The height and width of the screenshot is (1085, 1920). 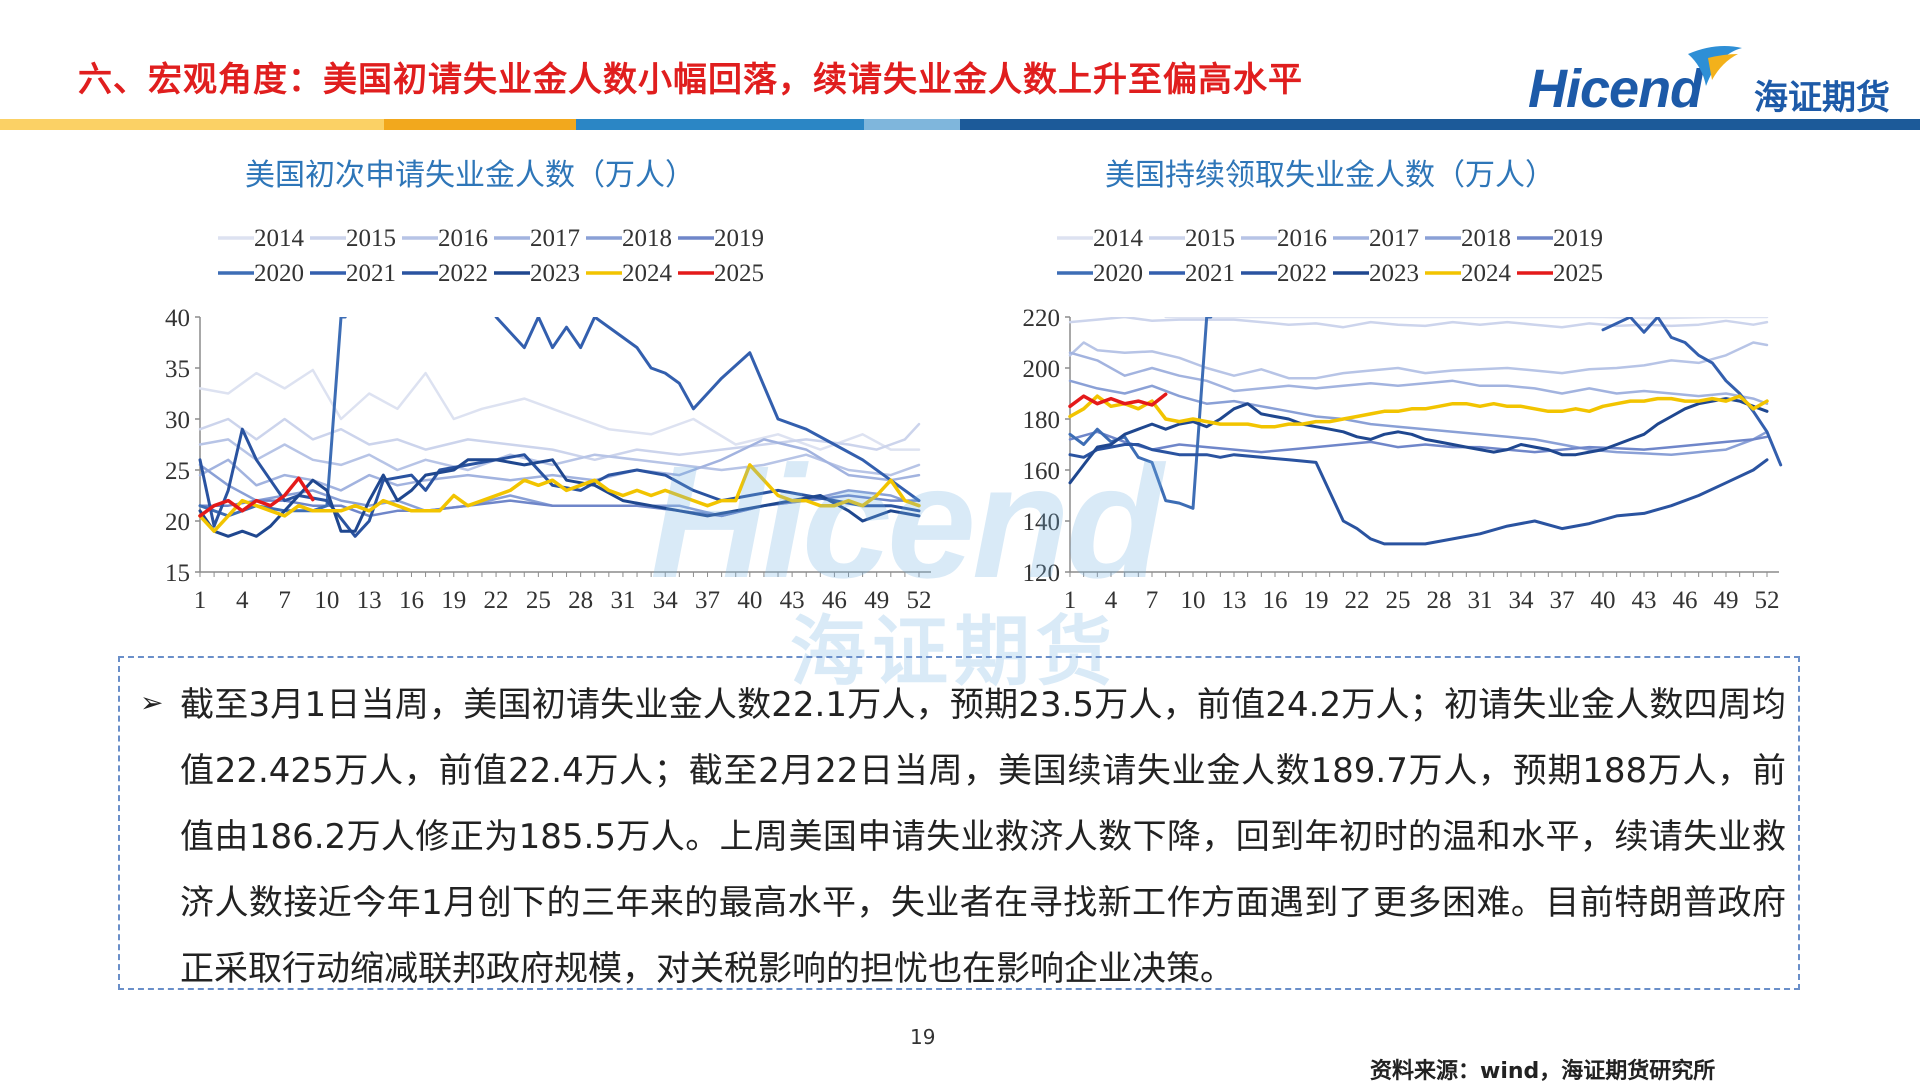 What do you see at coordinates (177, 573) in the screenshot?
I see `y-tick-label: 15` at bounding box center [177, 573].